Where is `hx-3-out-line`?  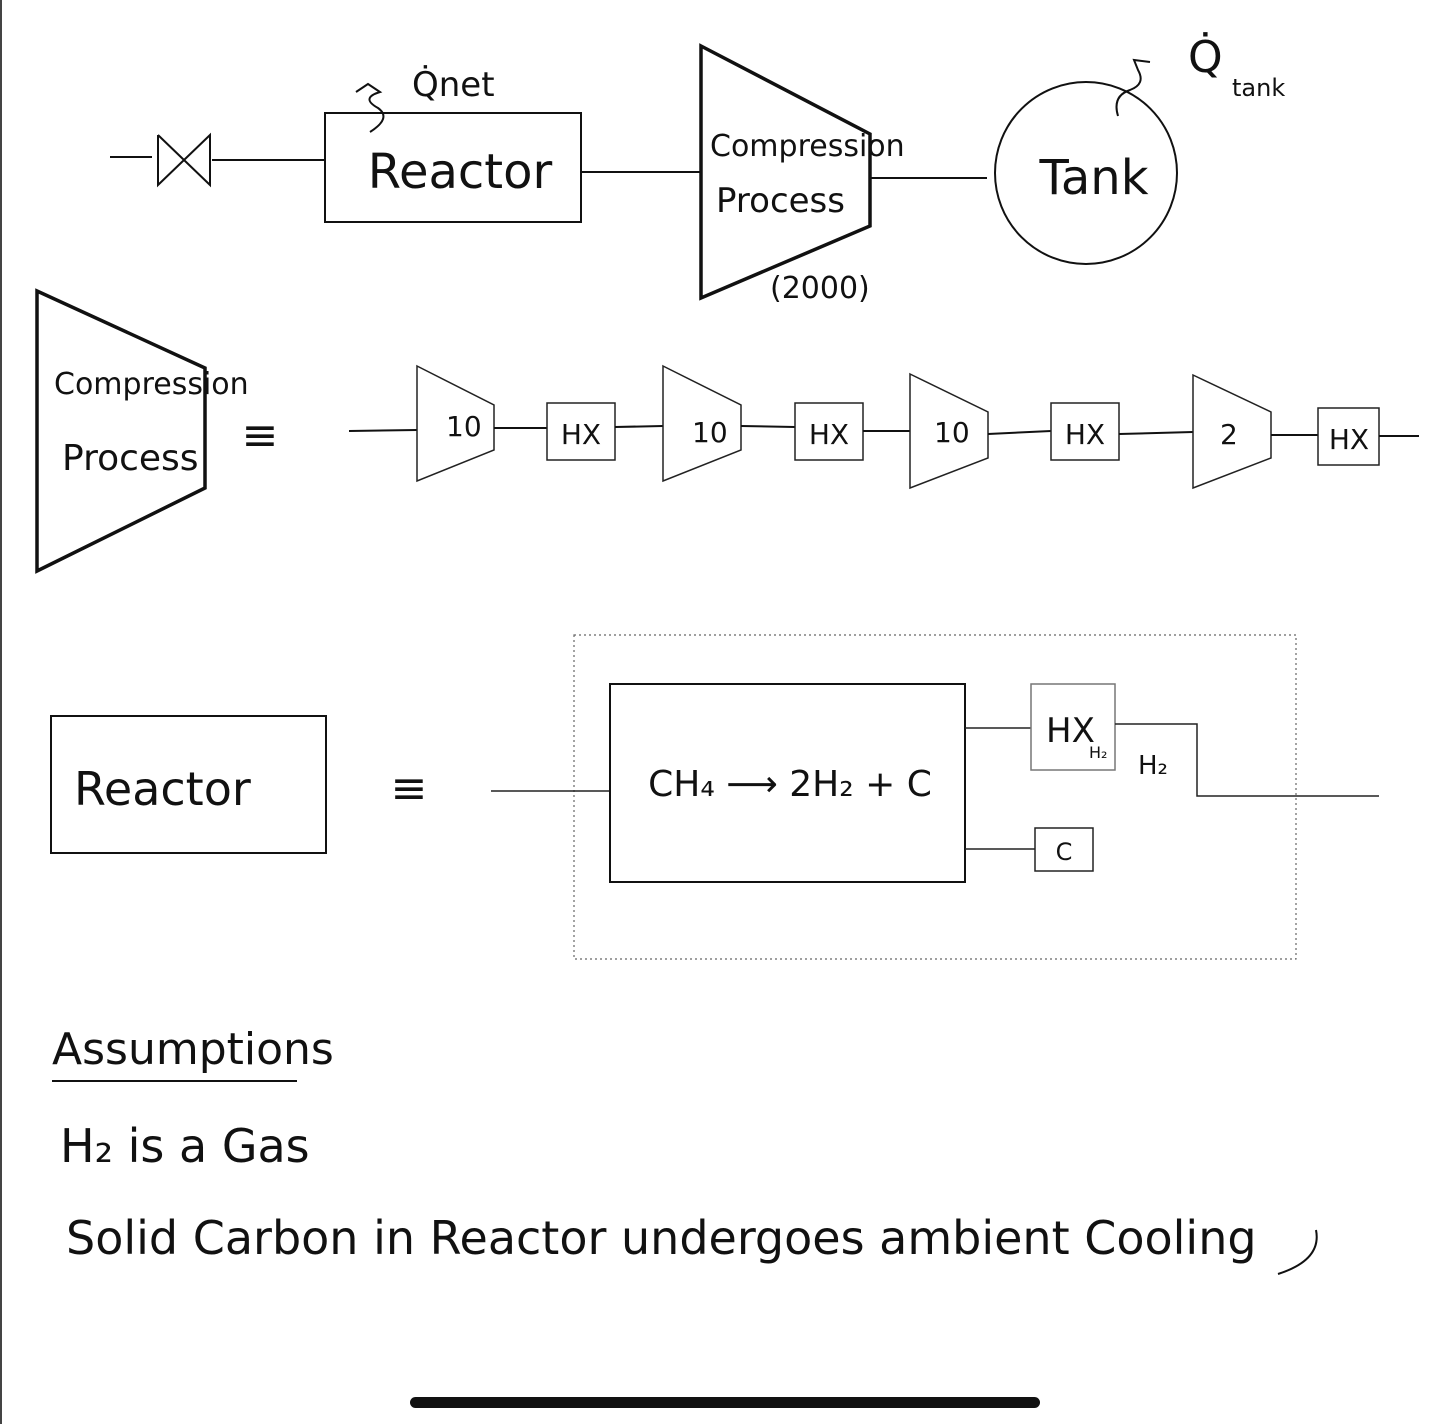
hx-3-out-line is located at coordinates (1156, 433).